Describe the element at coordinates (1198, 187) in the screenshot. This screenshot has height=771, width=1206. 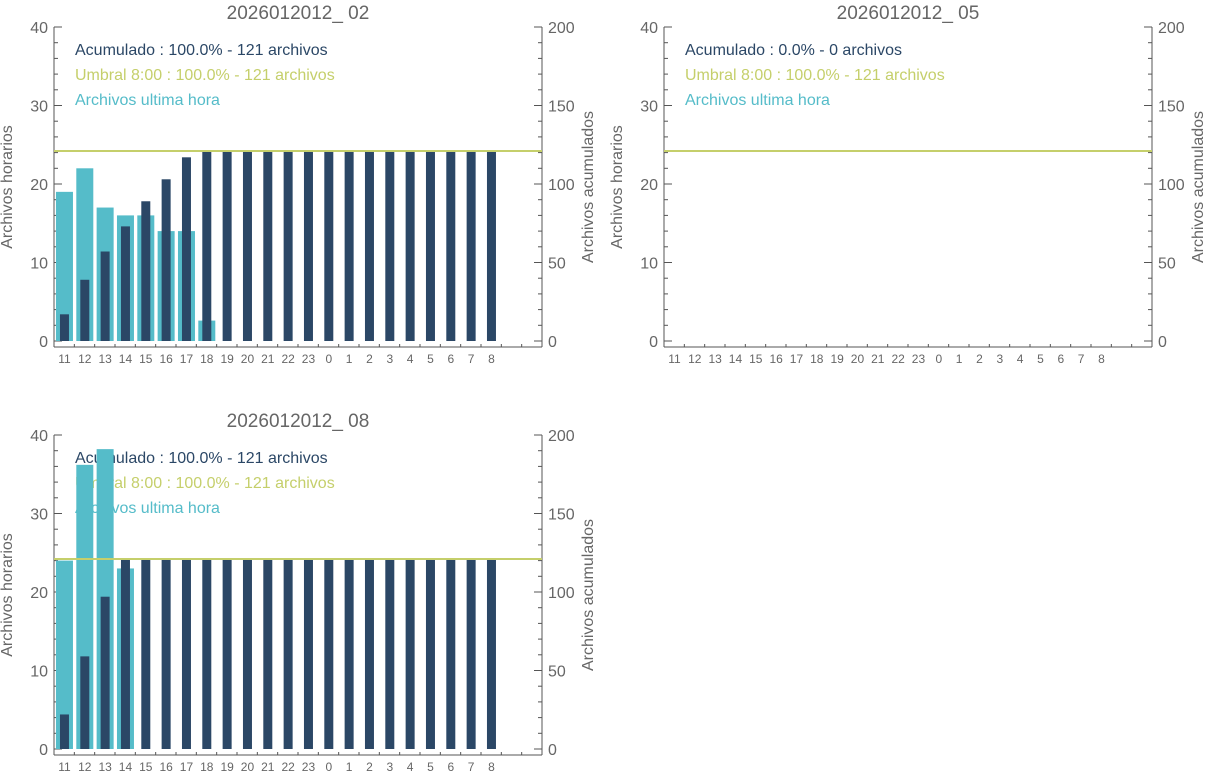
I see `right-axis-title: Archivos acumulados` at that location.